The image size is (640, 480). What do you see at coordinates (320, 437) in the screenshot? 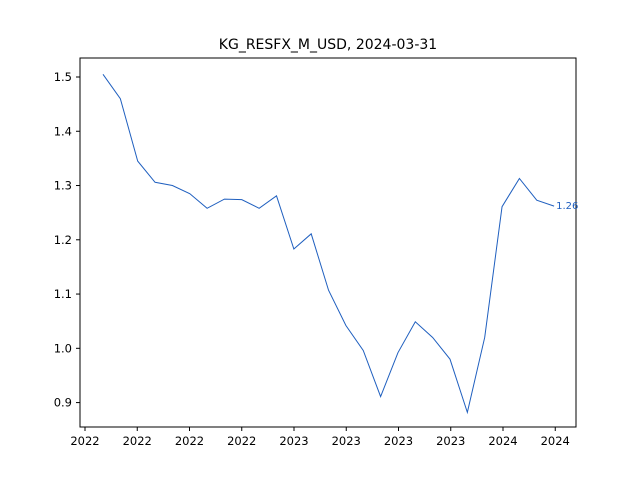
I see `x-axis: 2022 2022 2022 2022 2023 2023 2023 2023 2024 2024` at bounding box center [320, 437].